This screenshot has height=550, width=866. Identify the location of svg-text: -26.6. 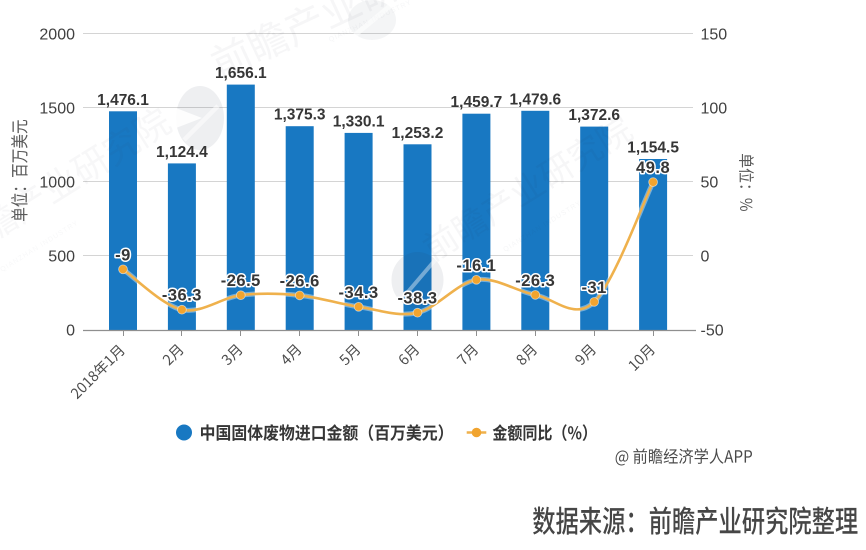
(300, 281).